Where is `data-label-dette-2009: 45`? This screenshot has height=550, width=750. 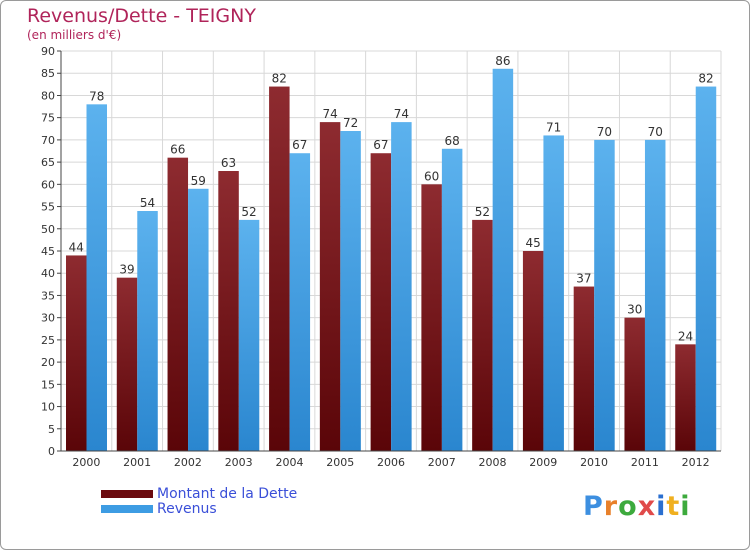 data-label-dette-2009: 45 is located at coordinates (533, 243).